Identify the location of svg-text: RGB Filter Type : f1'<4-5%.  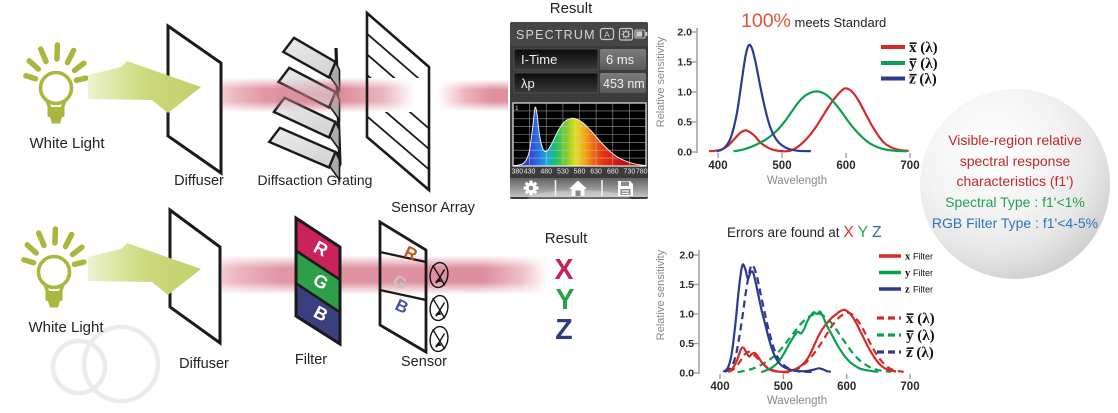
(1015, 223).